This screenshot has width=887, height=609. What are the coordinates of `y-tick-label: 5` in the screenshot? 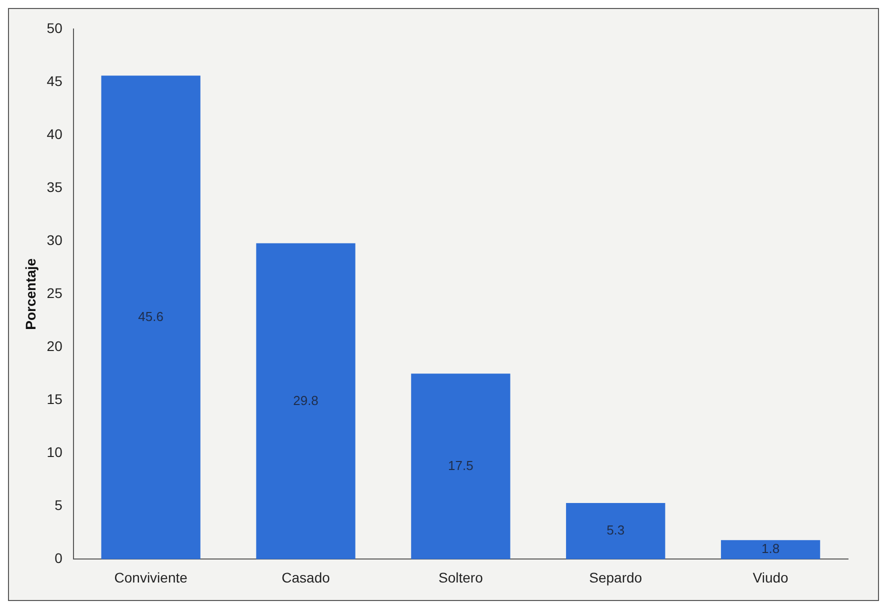 It's located at (58, 505).